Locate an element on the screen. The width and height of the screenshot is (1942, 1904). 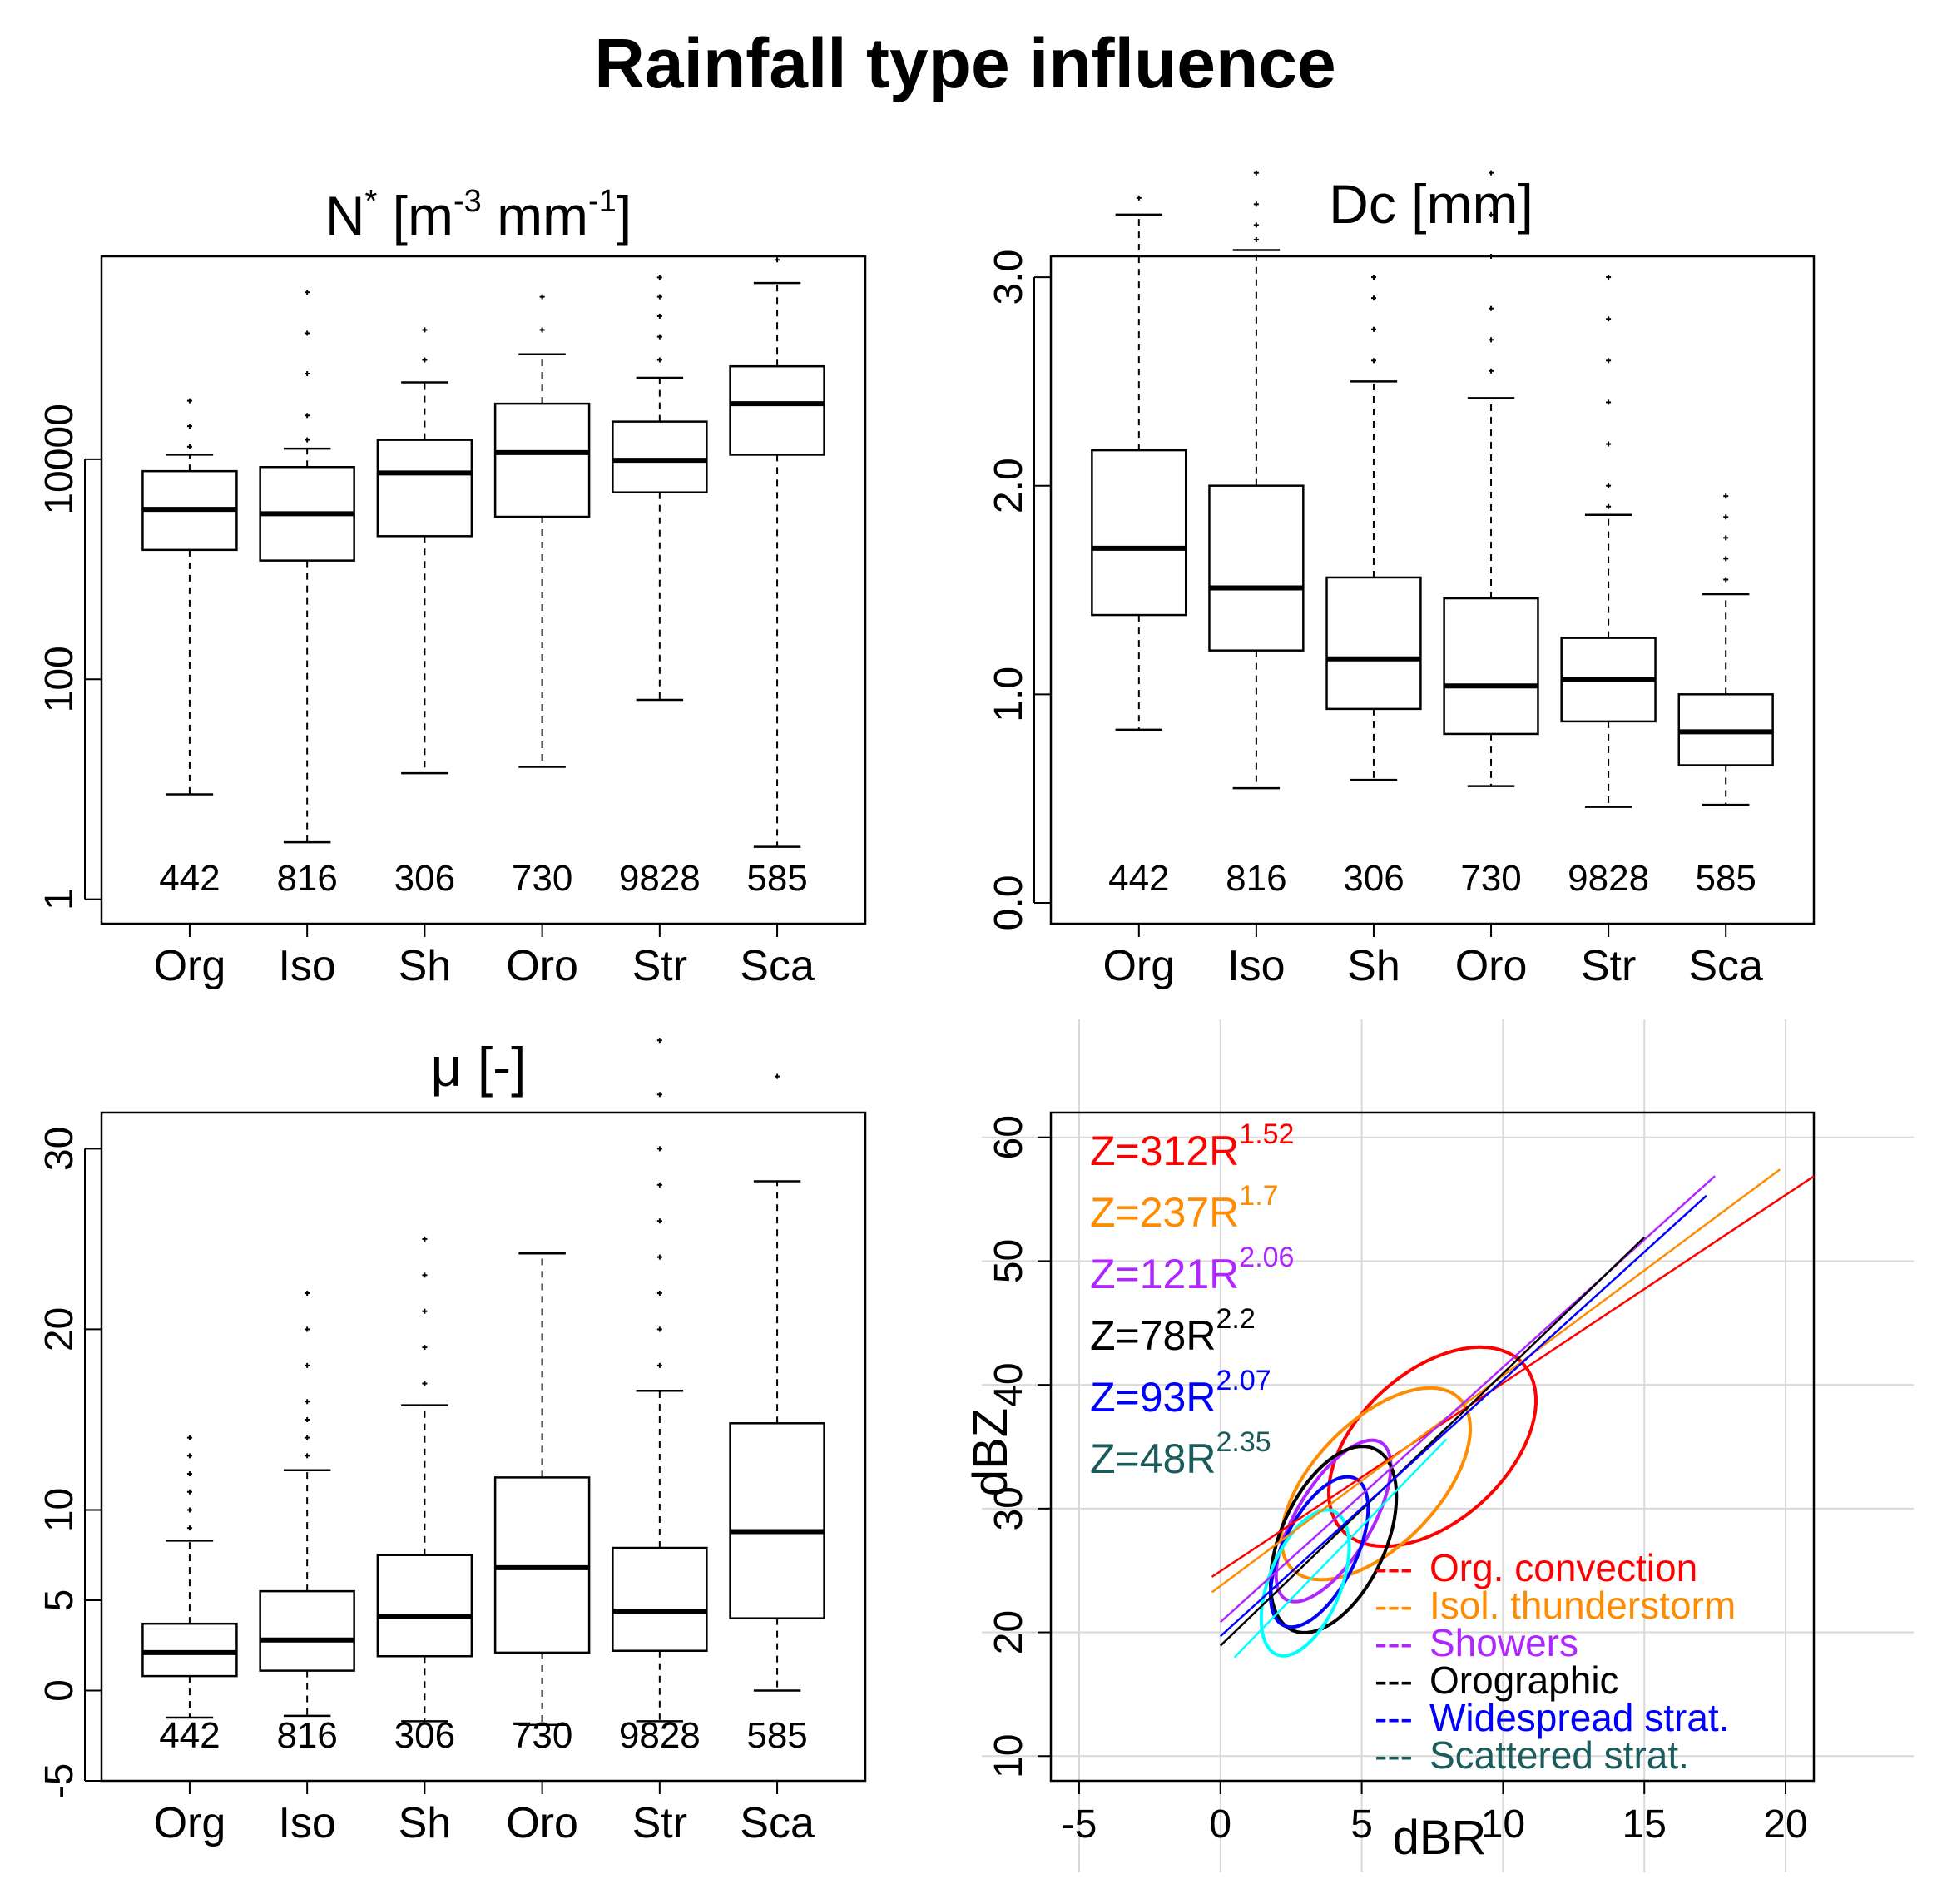
zr-relation-exponent: 2.06 is located at coordinates (1266, 1257).